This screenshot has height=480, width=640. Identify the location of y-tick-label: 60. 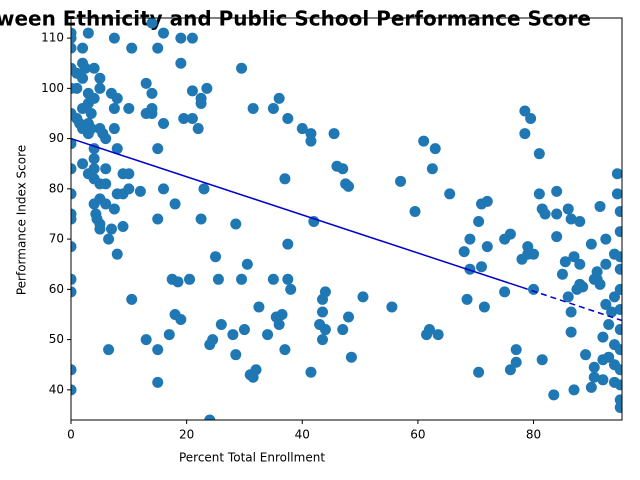
(56, 289).